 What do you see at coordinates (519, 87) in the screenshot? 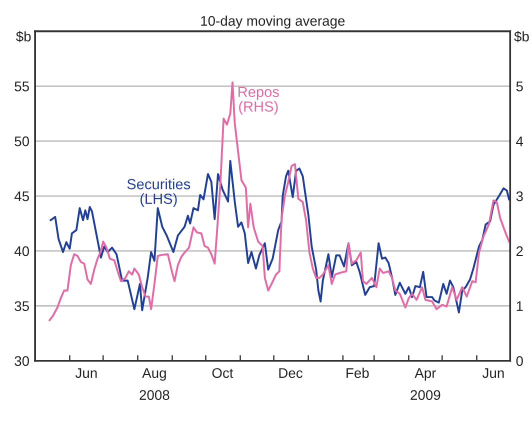
I see `y2-tick-label: 5` at bounding box center [519, 87].